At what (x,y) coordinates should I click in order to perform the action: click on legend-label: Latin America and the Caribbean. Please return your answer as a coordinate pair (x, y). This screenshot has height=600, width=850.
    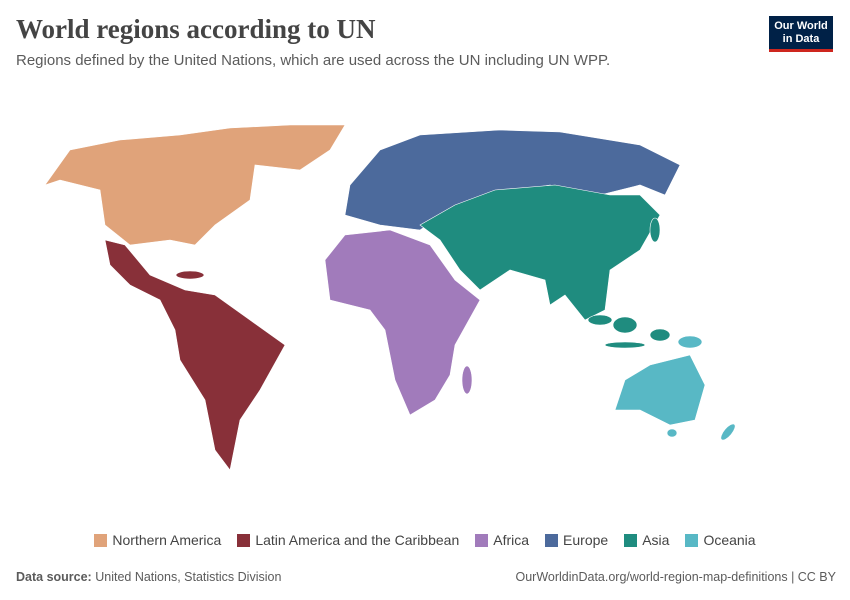
    Looking at the image, I should click on (357, 540).